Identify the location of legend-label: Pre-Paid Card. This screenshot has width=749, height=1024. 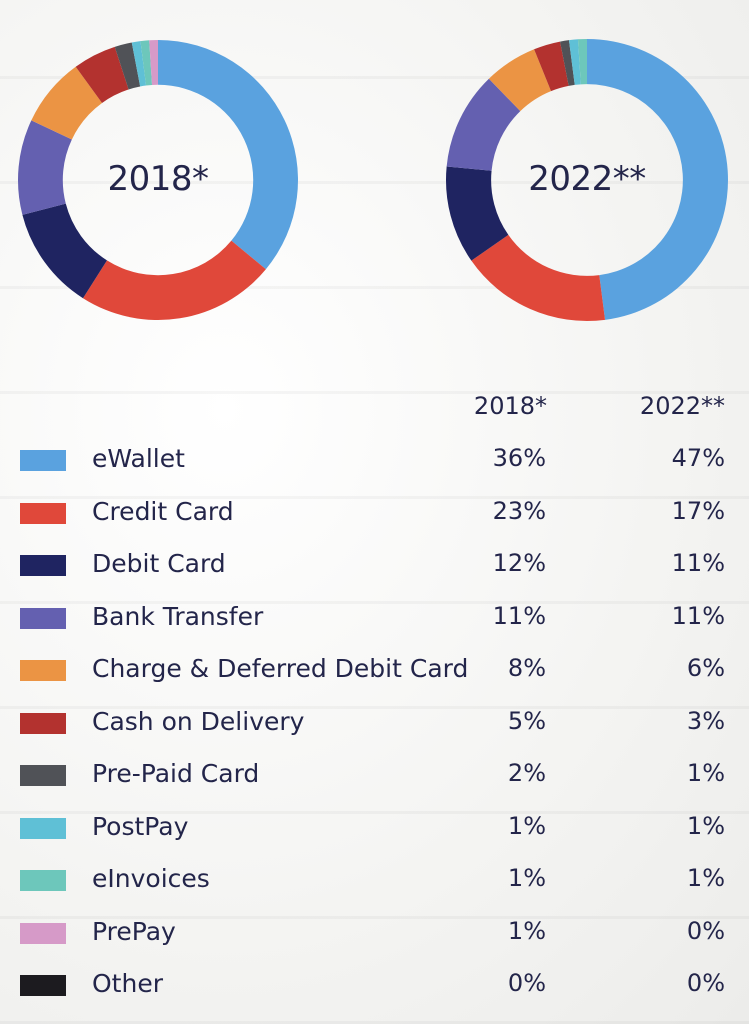
(176, 773).